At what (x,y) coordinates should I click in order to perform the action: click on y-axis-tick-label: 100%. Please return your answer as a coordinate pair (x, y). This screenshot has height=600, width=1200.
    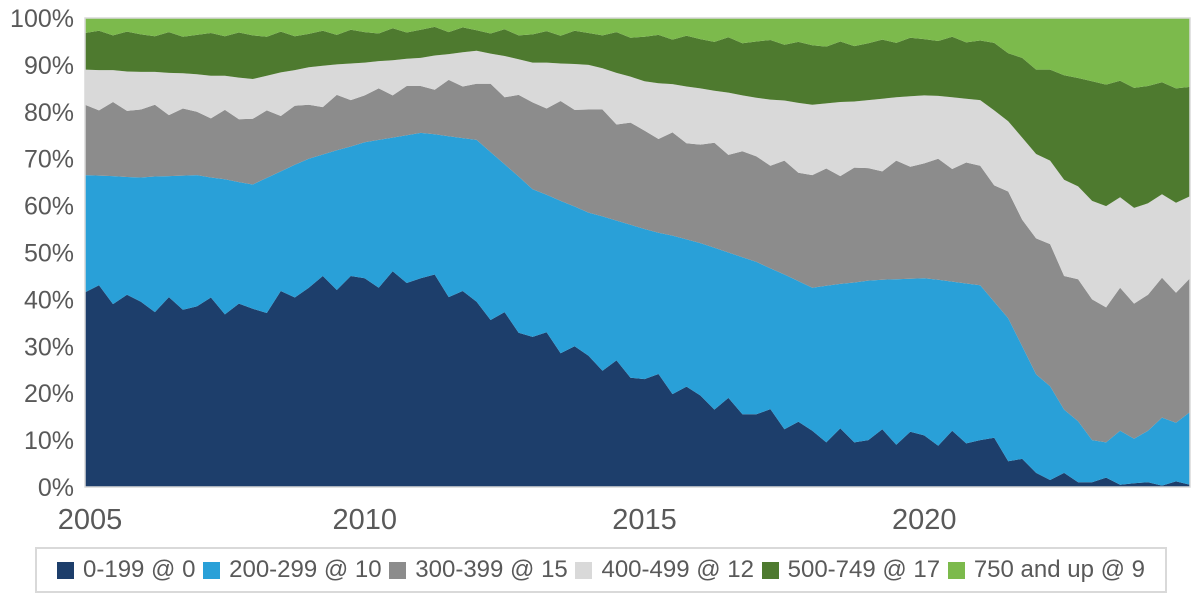
    Looking at the image, I should click on (42, 19).